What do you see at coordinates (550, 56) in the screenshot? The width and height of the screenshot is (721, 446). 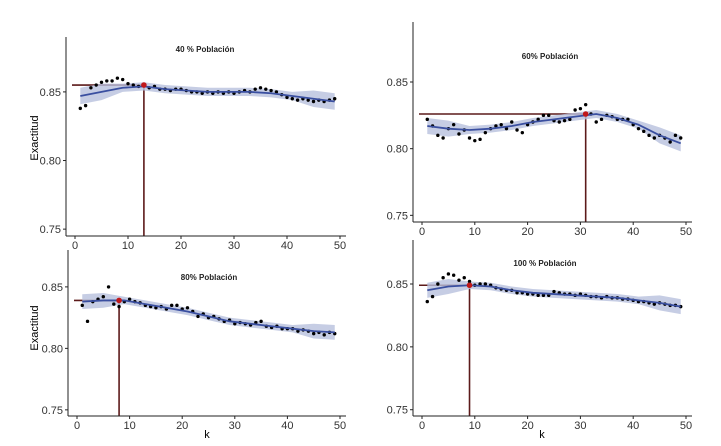 I see `panel-title: 60% Población` at bounding box center [550, 56].